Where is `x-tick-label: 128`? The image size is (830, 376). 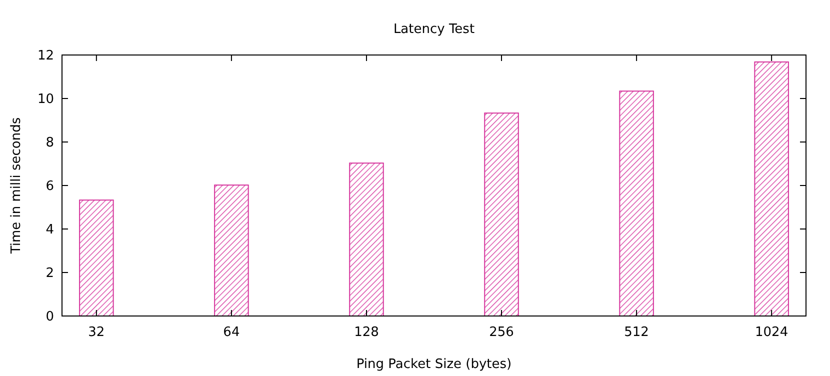
x-tick-label: 128 is located at coordinates (366, 332).